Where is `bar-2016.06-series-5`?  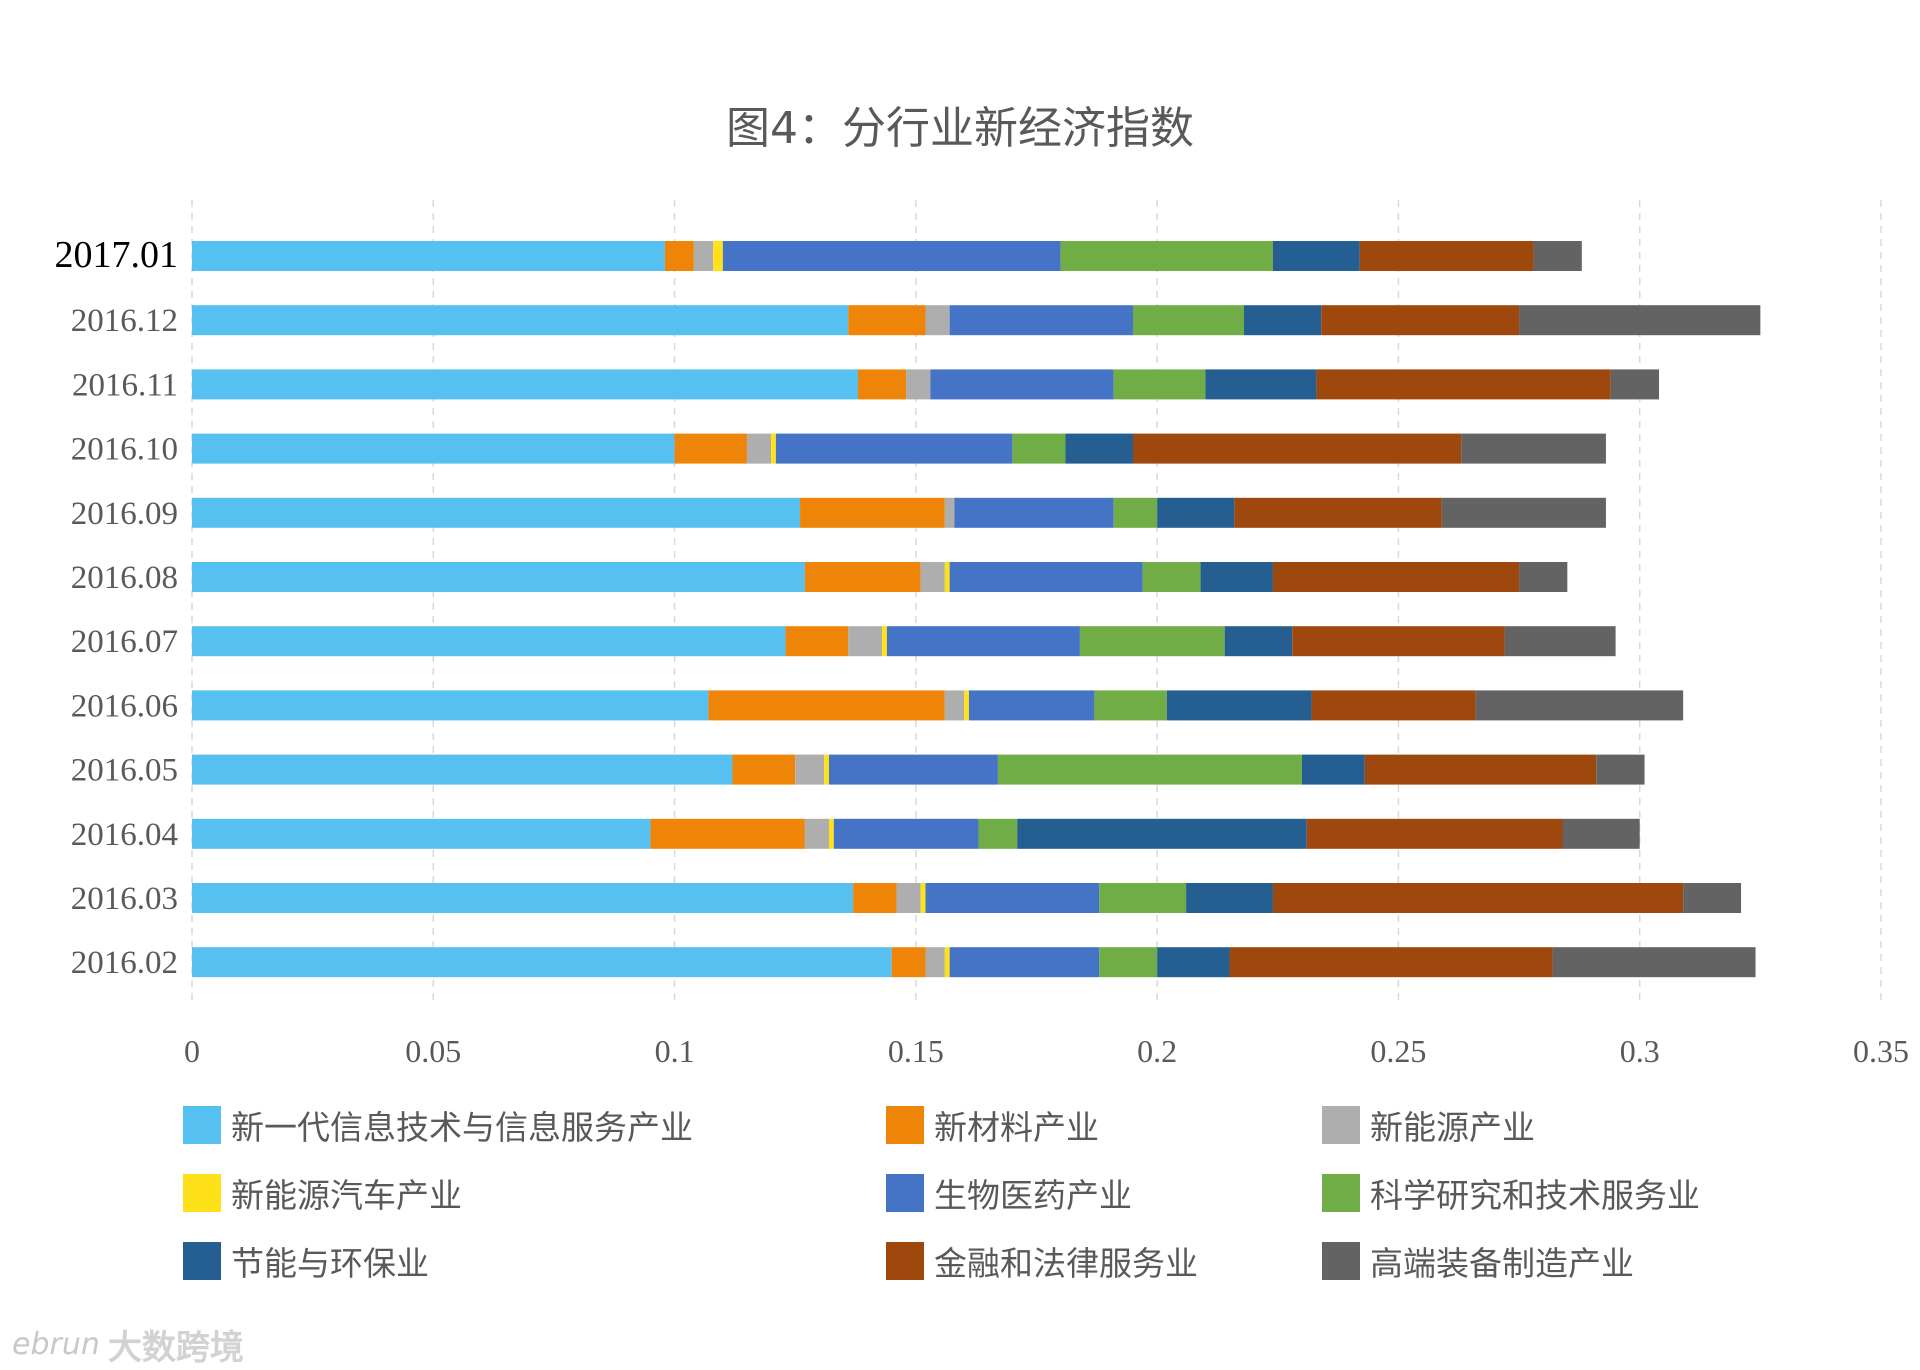
bar-2016.06-series-5 is located at coordinates (1130, 705).